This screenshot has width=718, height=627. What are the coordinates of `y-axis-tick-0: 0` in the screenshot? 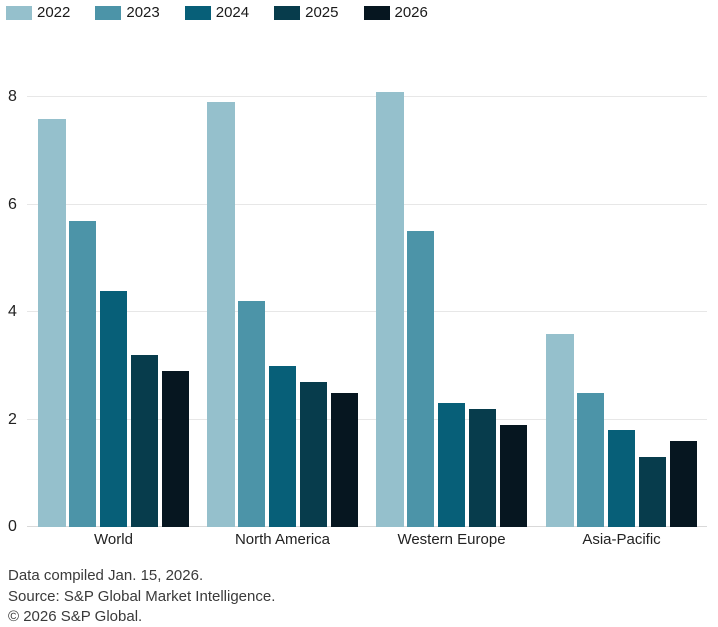 It's located at (12, 526).